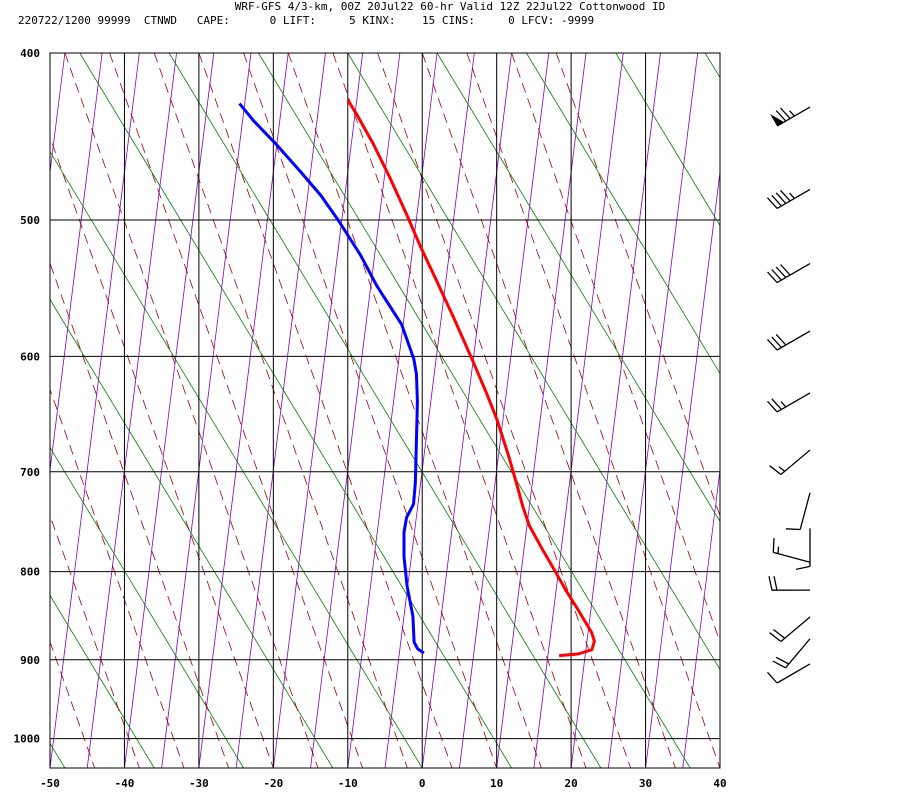 This screenshot has width=900, height=800. Describe the element at coordinates (645, 783) in the screenshot. I see `x-tick-label: 30` at that location.